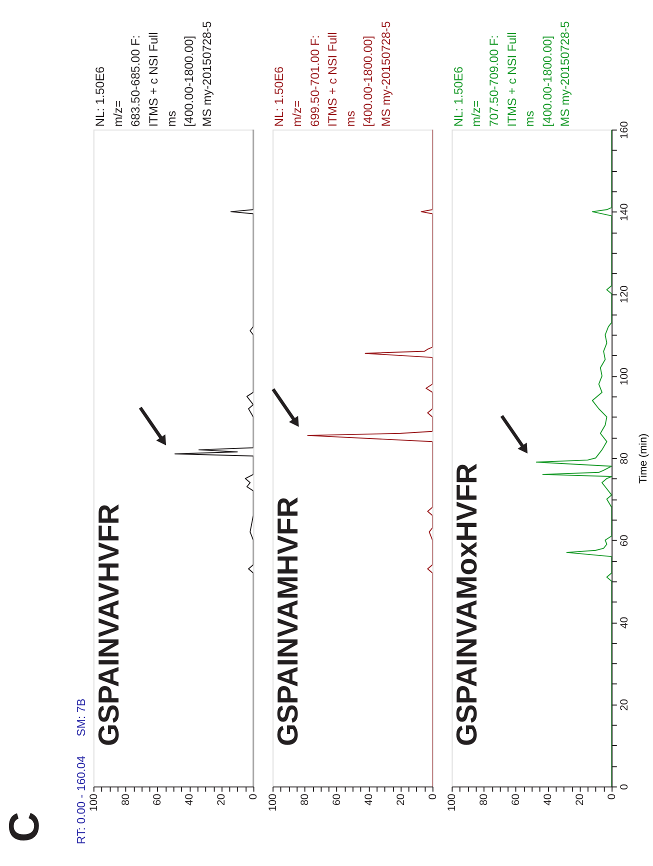 The height and width of the screenshot is (866, 653). I want to click on y-tick-label: 20, so click(624, 704).